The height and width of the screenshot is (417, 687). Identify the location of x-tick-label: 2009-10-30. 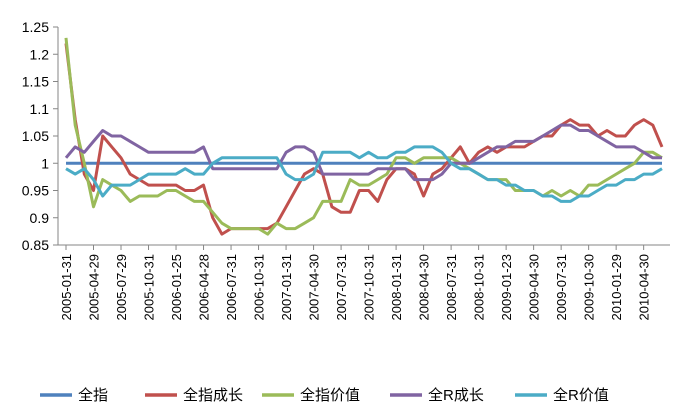
(589, 287).